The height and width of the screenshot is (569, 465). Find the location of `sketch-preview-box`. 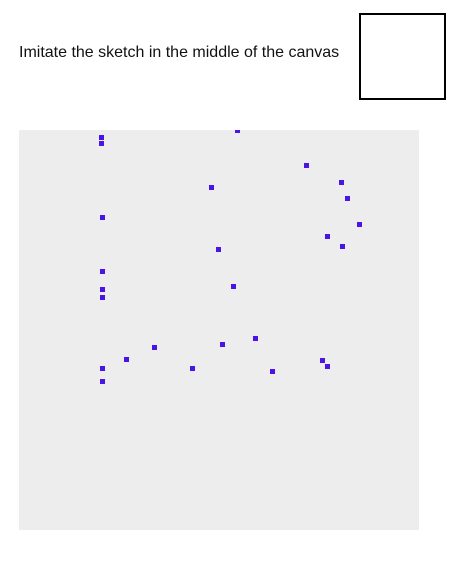

sketch-preview-box is located at coordinates (402, 56).